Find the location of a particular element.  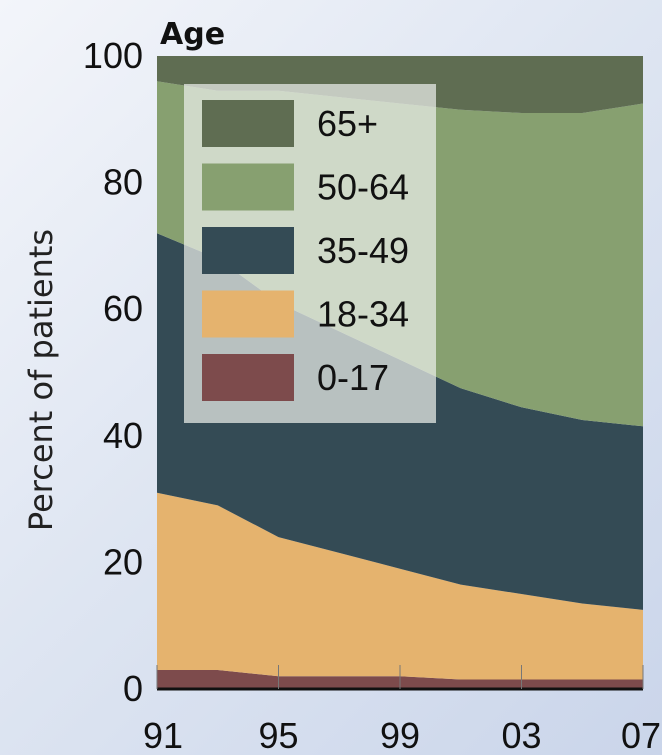

x-tick-label: 07 is located at coordinates (641, 735).